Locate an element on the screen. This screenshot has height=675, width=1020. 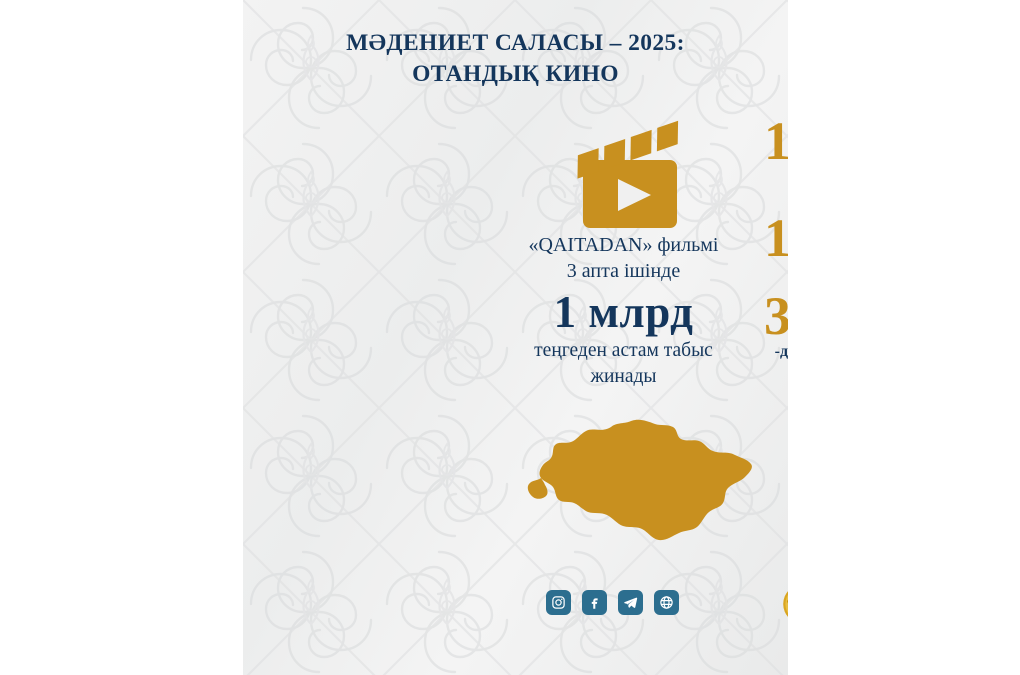
stat-number-suffix: -дан is located at coordinates (781, 351).